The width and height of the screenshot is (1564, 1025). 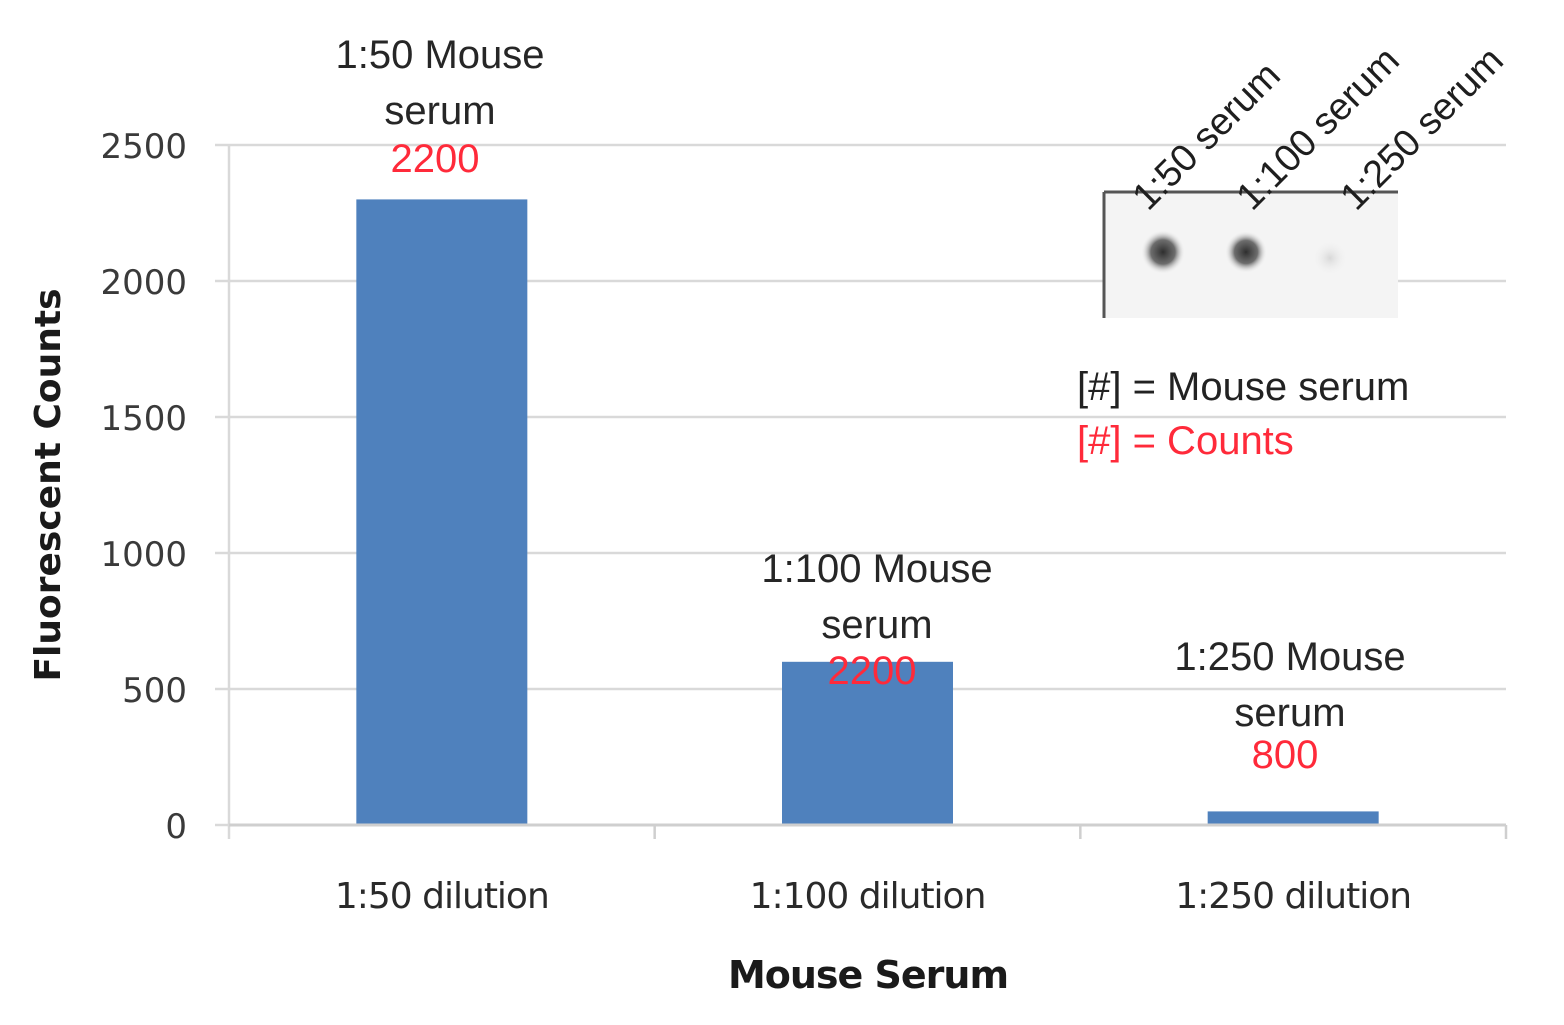 What do you see at coordinates (143, 283) in the screenshot?
I see `y-tick-label: 2000` at bounding box center [143, 283].